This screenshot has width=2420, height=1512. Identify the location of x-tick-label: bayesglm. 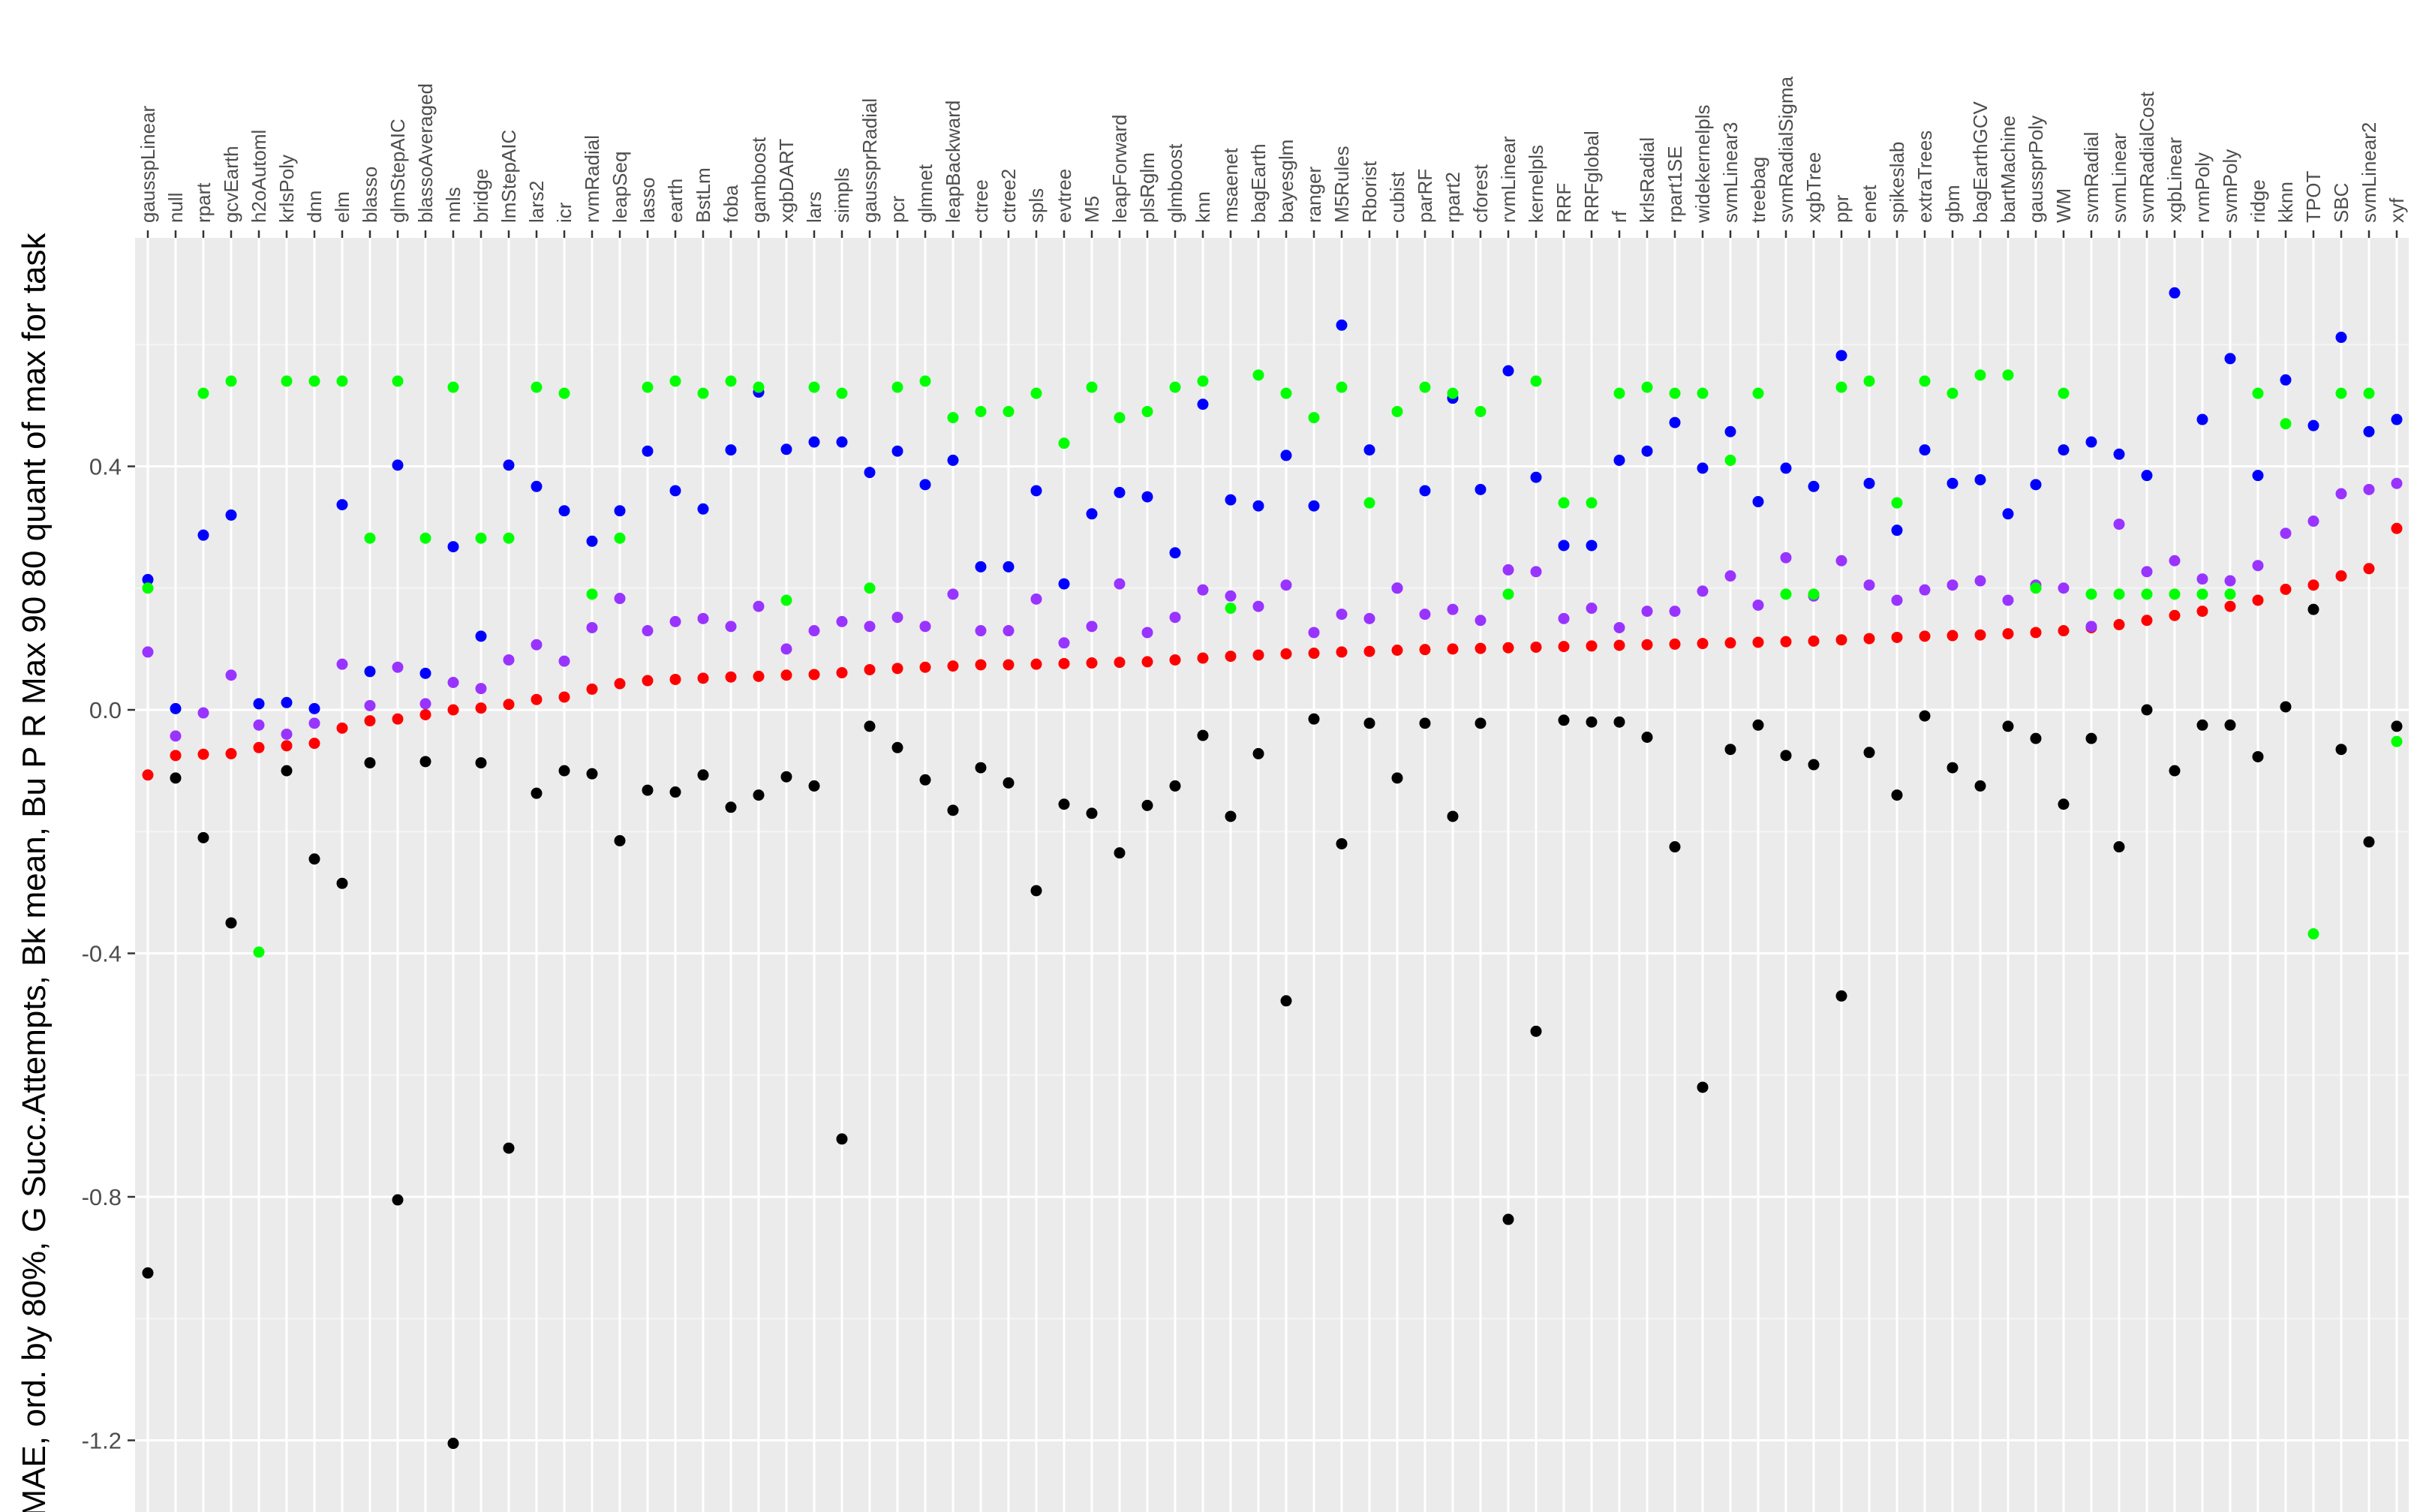
(1286, 182).